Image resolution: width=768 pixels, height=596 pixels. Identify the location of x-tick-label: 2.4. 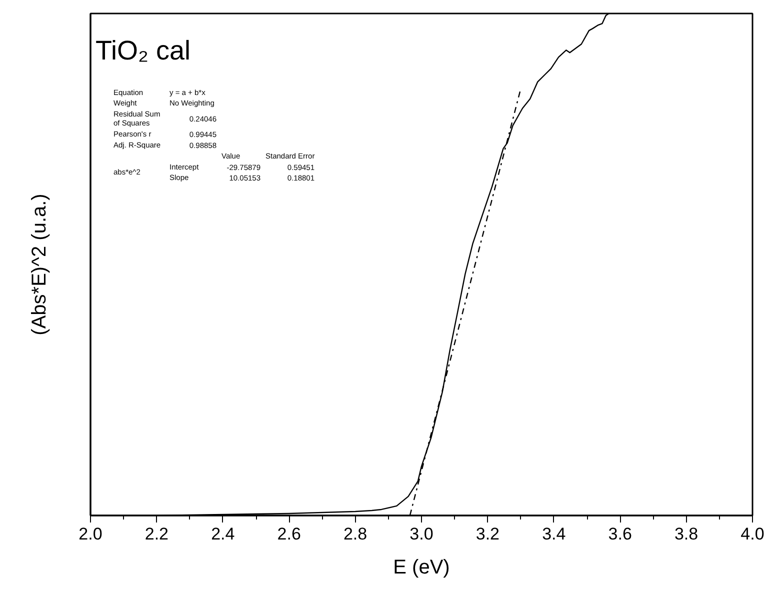
(223, 534).